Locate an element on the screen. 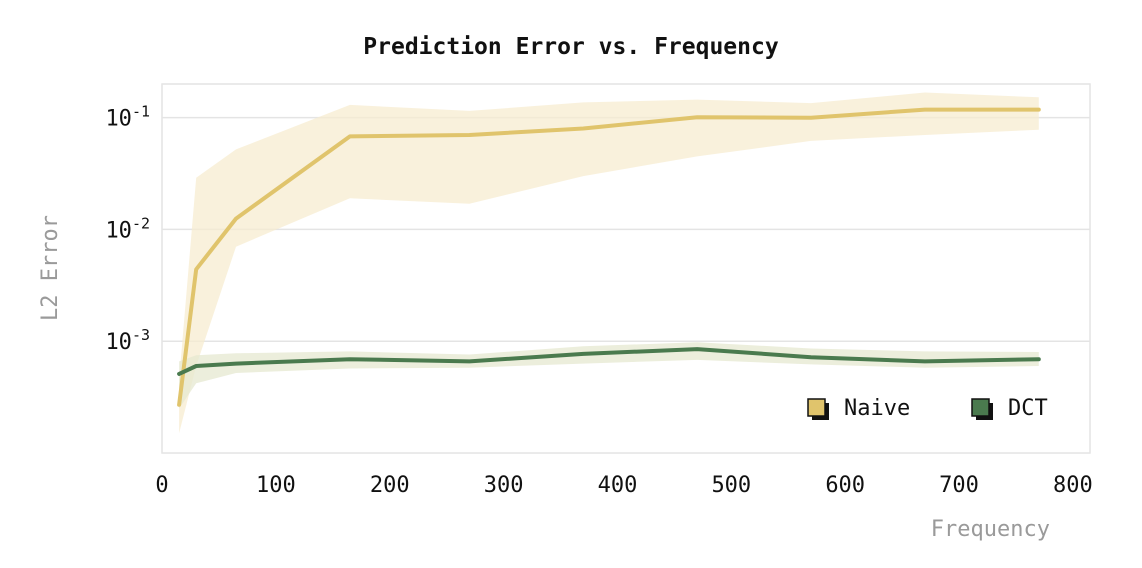 The height and width of the screenshot is (568, 1142). x-tick-label: 400 is located at coordinates (618, 485).